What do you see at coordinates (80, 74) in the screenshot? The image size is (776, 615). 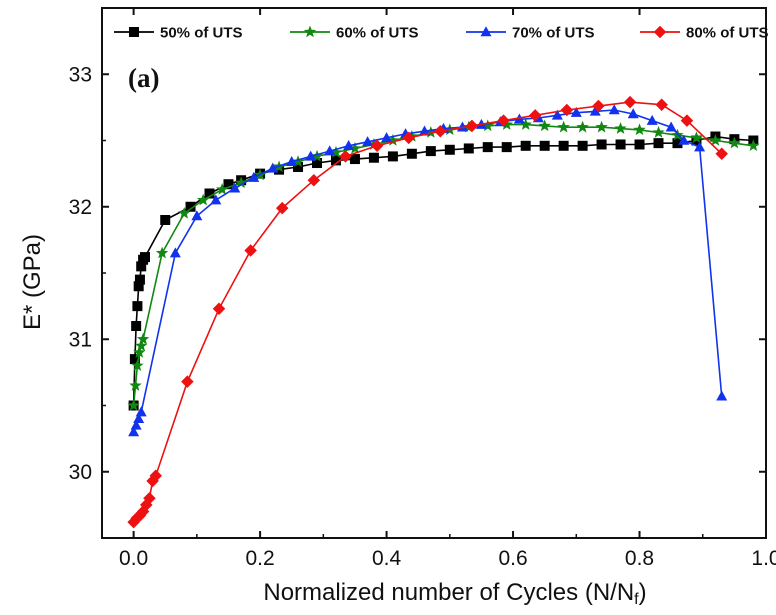 I see `y-tick-label: 33` at bounding box center [80, 74].